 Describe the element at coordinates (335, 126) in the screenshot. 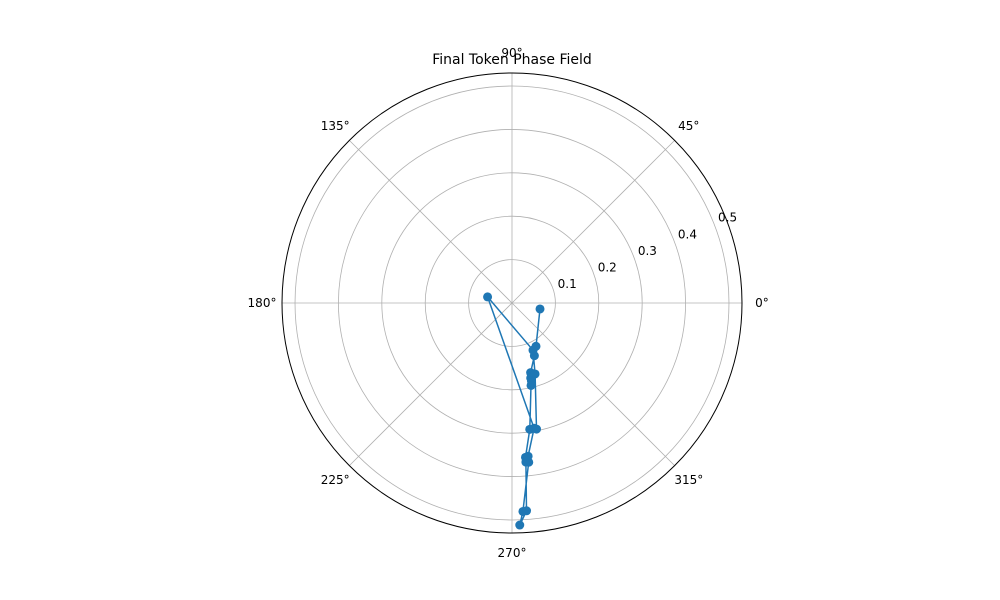

I see `theta-tick-label-3: 135°` at that location.